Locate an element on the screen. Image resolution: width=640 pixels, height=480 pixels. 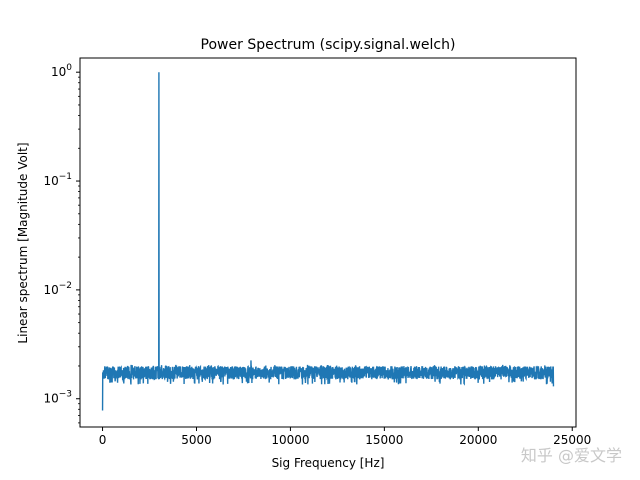
watermark: 知乎 @爱文学 is located at coordinates (571, 455).